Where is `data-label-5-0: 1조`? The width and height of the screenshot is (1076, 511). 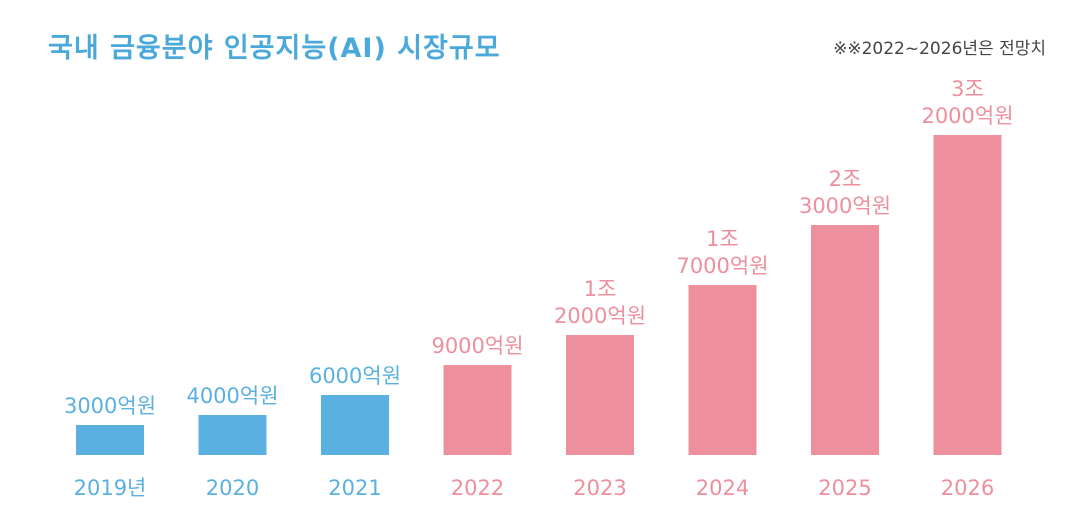 data-label-5-0: 1조 is located at coordinates (722, 239).